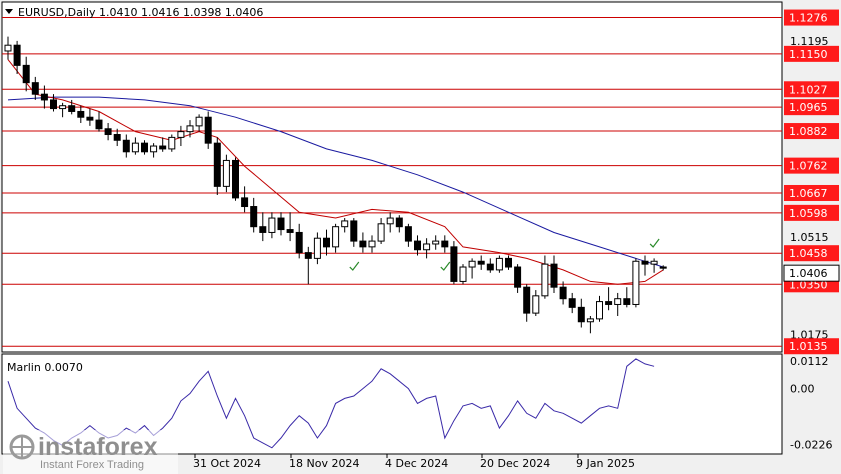 The width and height of the screenshot is (841, 474). I want to click on time-tick-label: 18 Nov 2024, so click(324, 463).